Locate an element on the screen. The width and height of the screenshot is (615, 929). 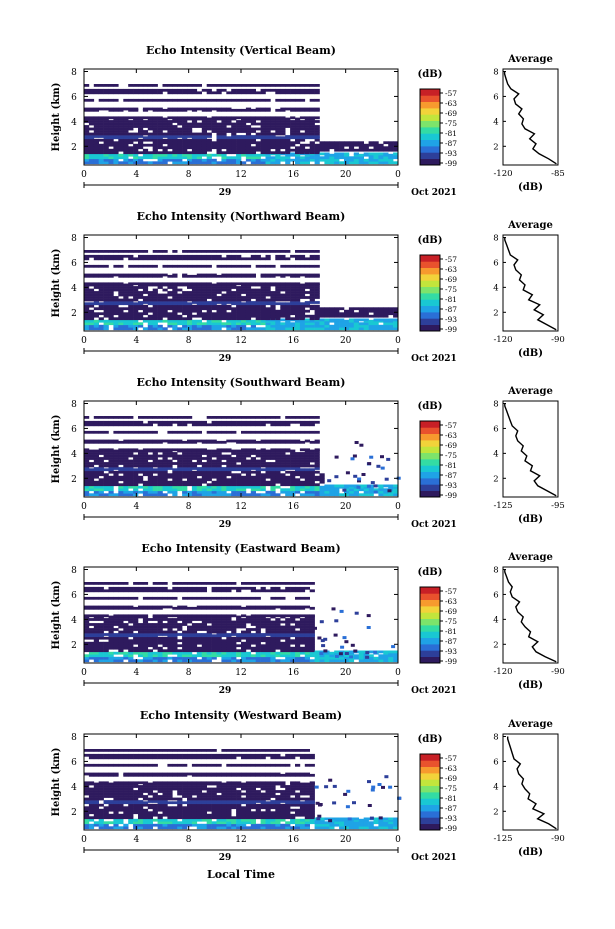
y-tick-label: 6 is located at coordinates (74, 264).